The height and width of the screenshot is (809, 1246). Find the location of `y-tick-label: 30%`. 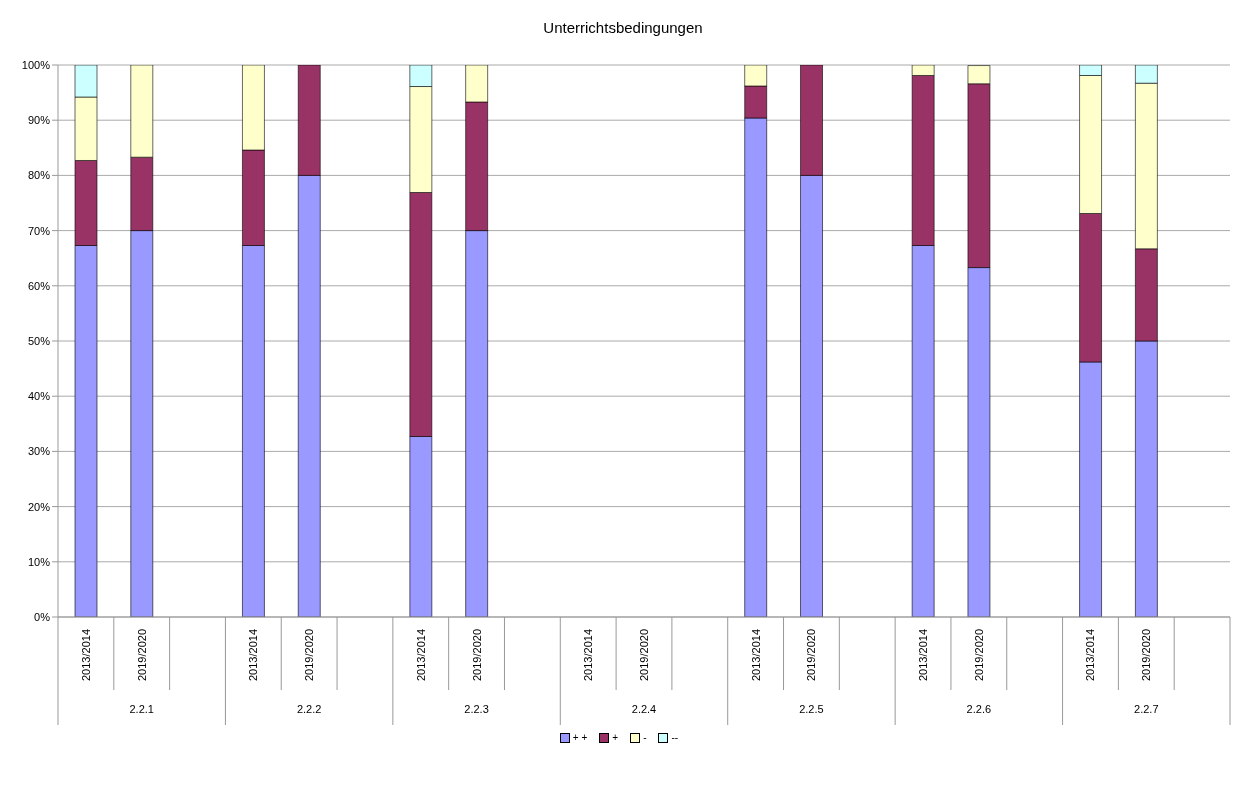

y-tick-label: 30% is located at coordinates (39, 451).